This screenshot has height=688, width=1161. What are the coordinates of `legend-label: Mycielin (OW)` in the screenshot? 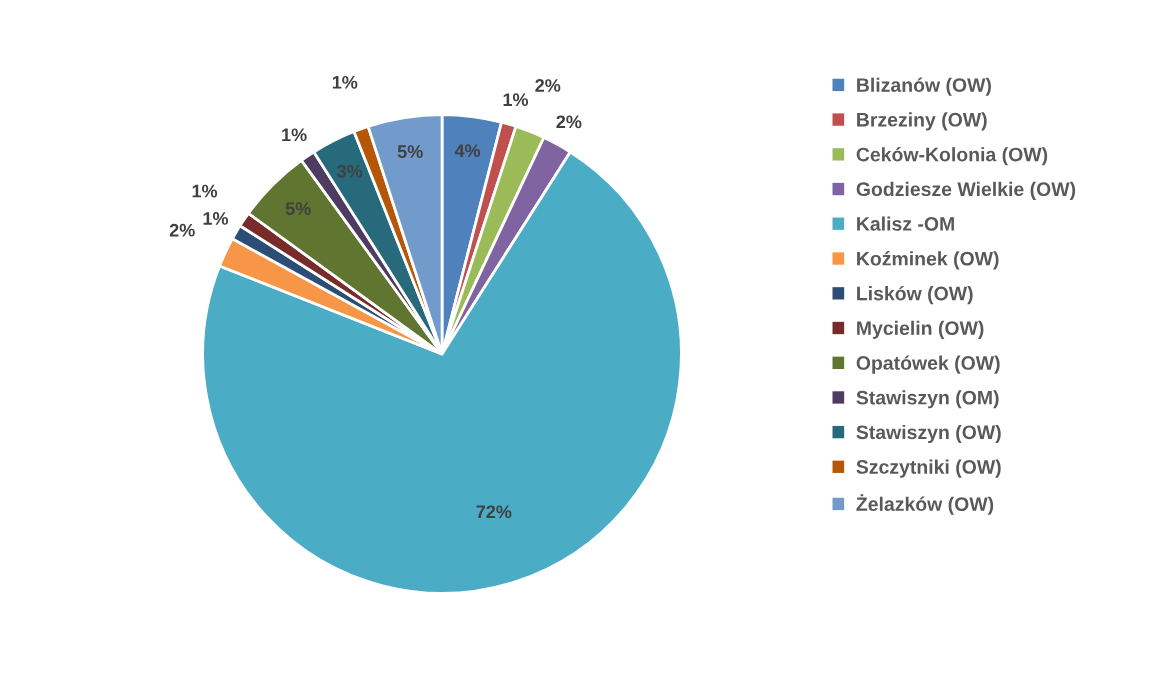 It's located at (920, 329).